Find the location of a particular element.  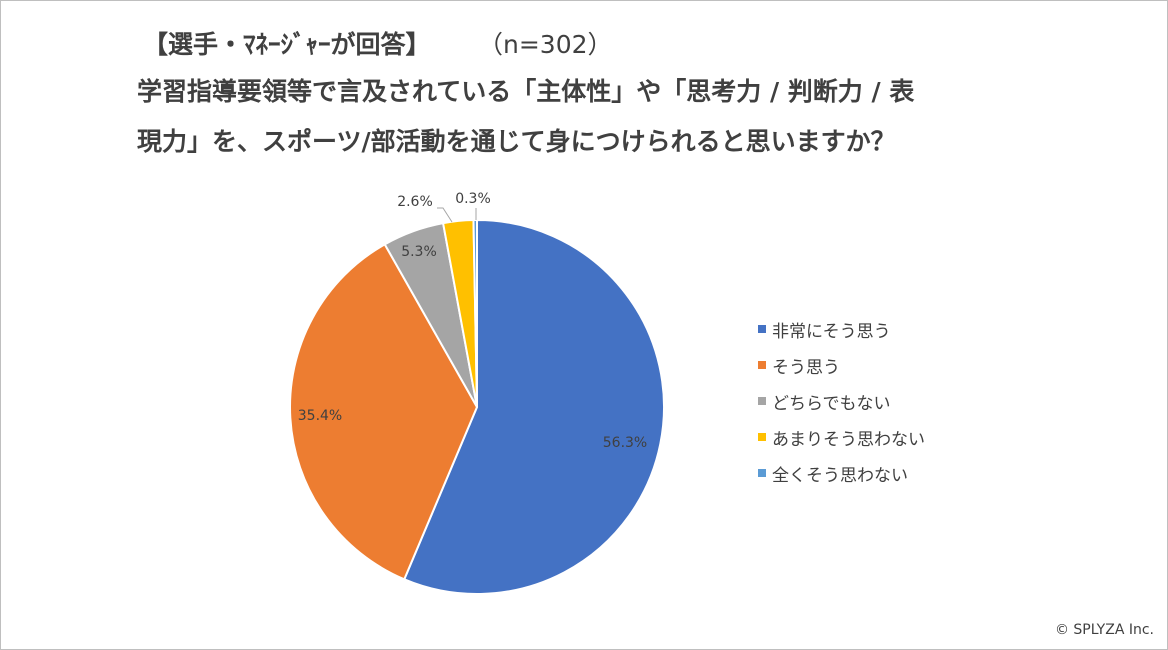

respondent-label: 【選手・ﾏﾈｰｼﾞｬｰが回答】 is located at coordinates (287, 44).